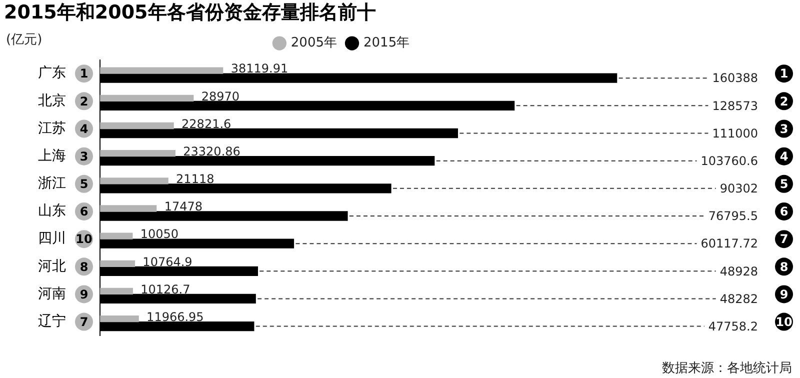  What do you see at coordinates (739, 299) in the screenshot?
I see `data-label: 48282` at bounding box center [739, 299].